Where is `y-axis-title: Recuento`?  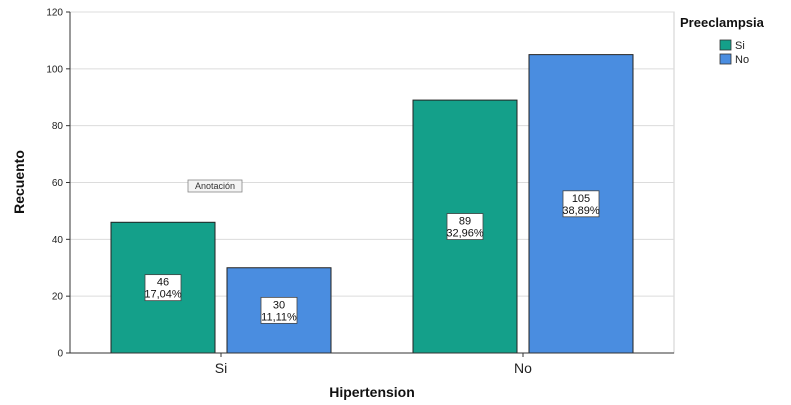 y-axis-title: Recuento is located at coordinates (19, 182).